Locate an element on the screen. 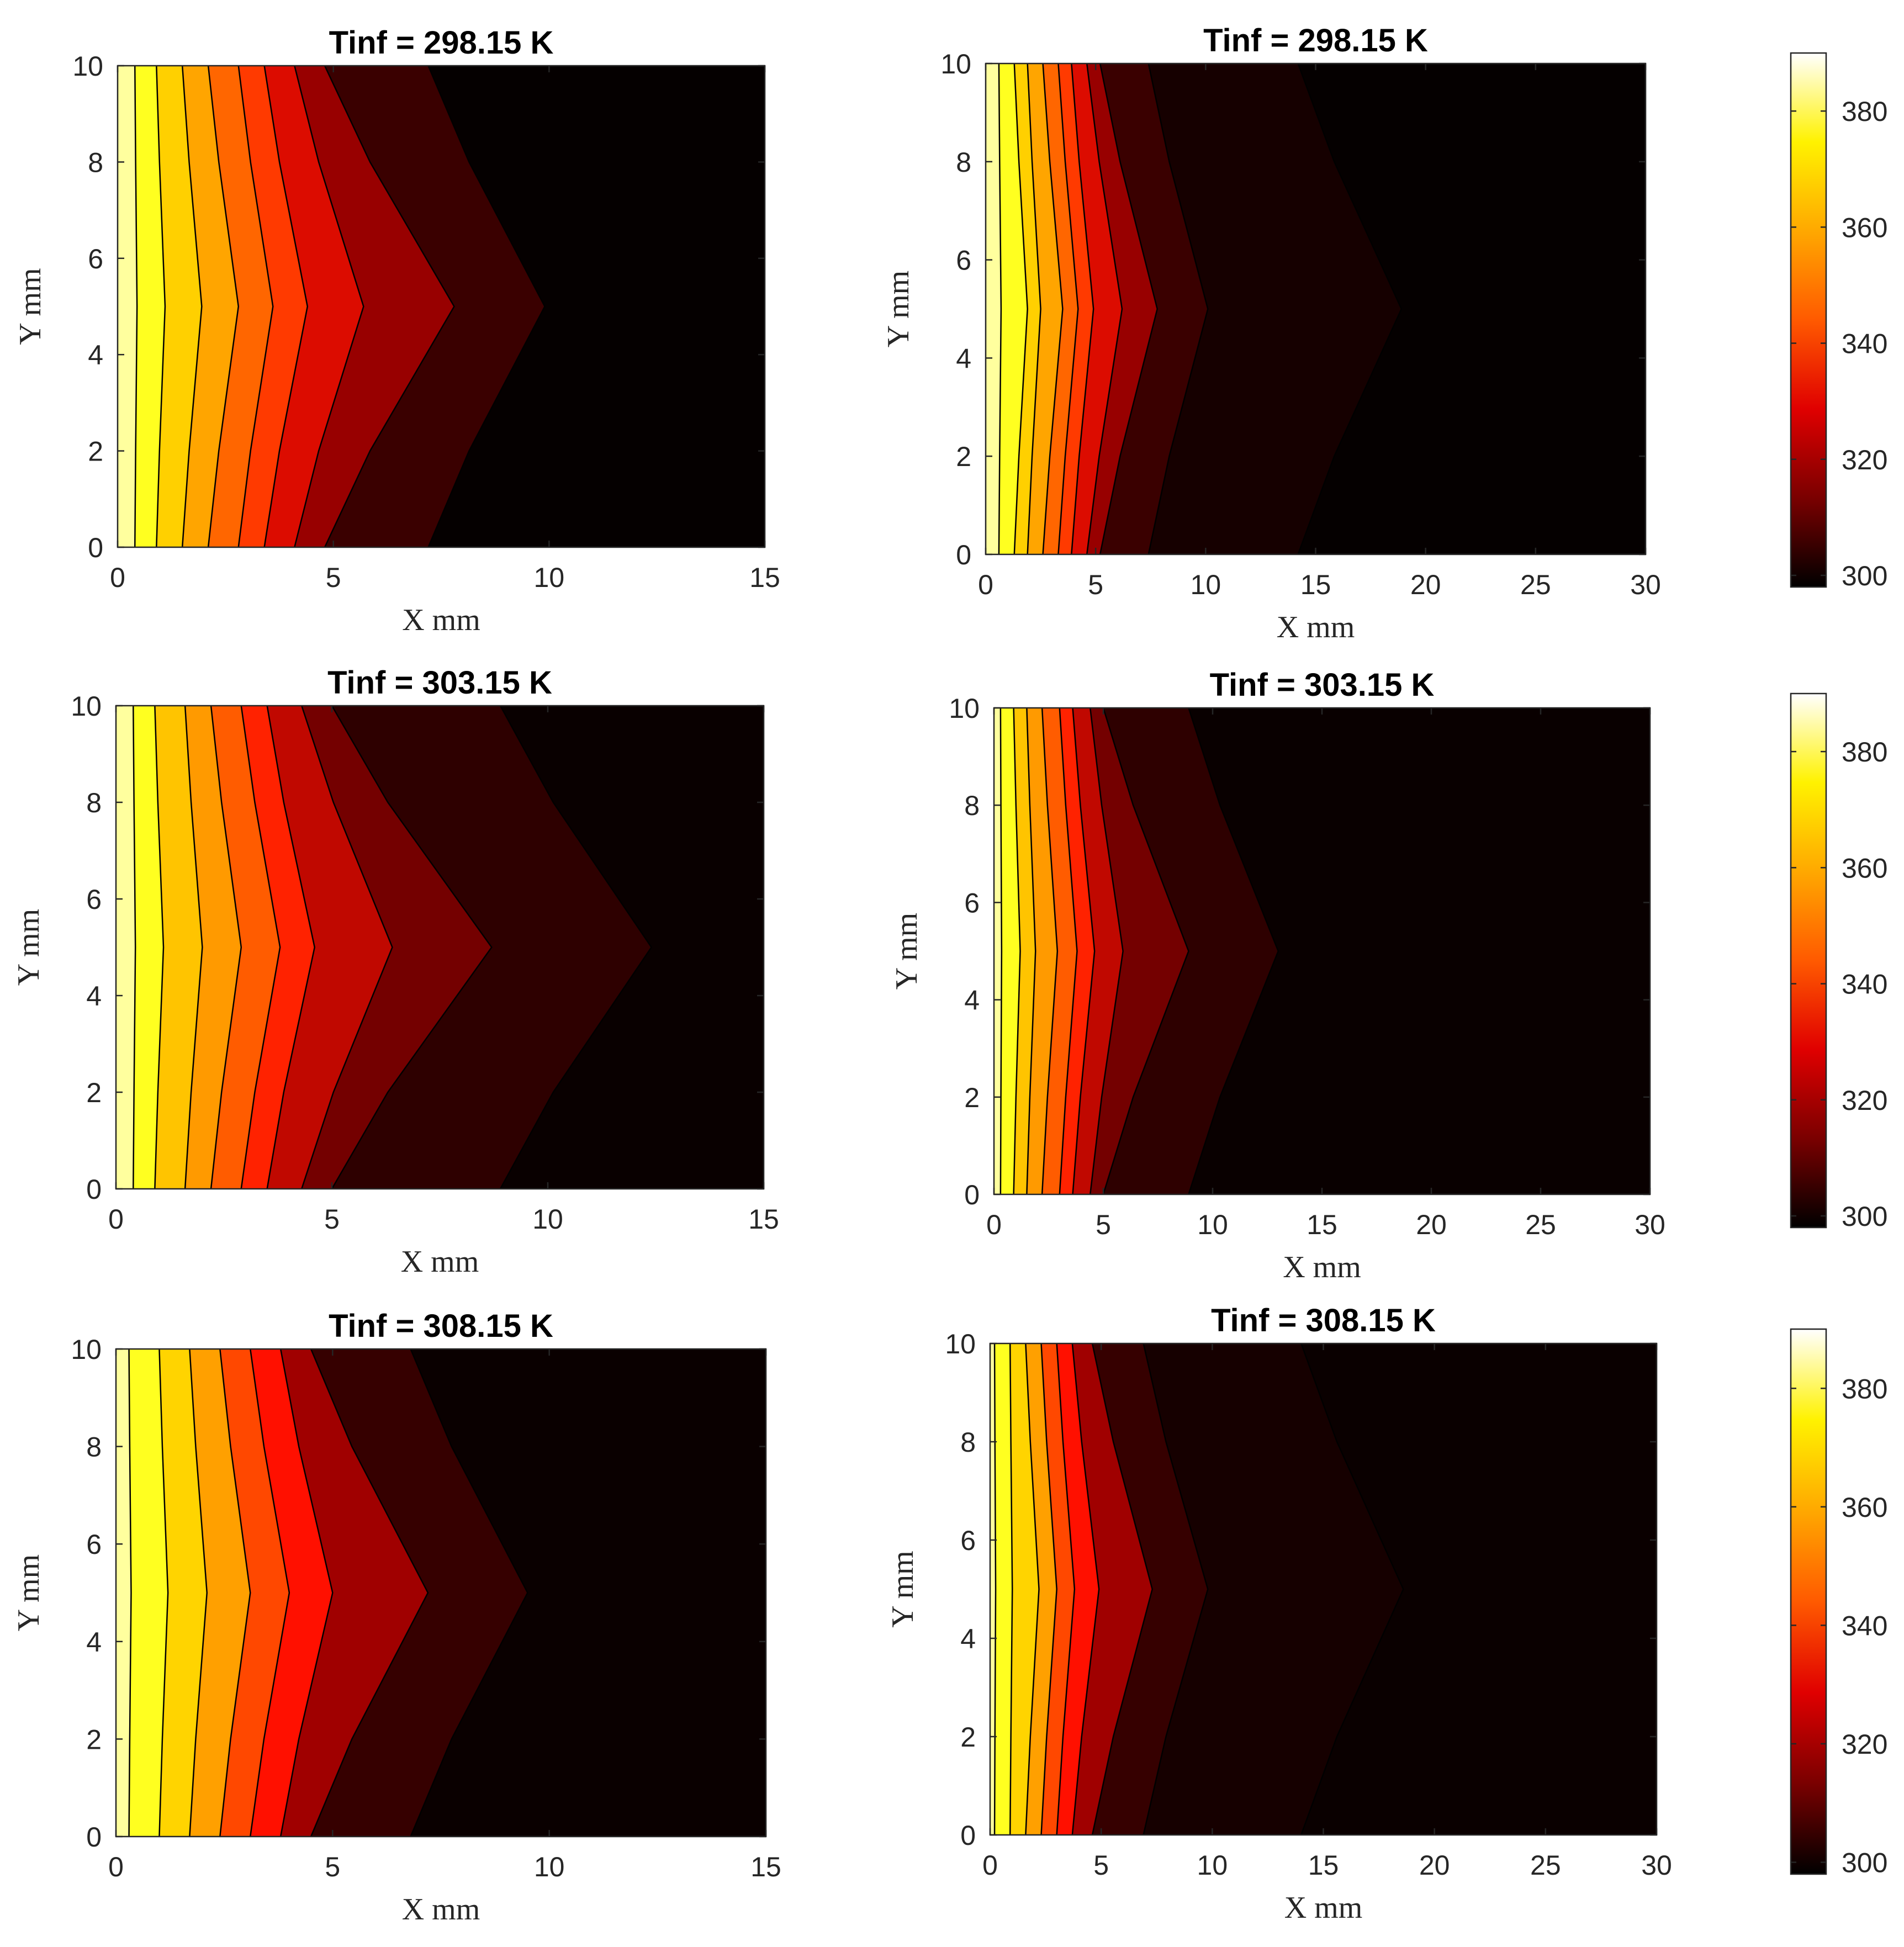 Image resolution: width=1904 pixels, height=1947 pixels. subplot-title: Tinf = 298.15 K is located at coordinates (441, 43).